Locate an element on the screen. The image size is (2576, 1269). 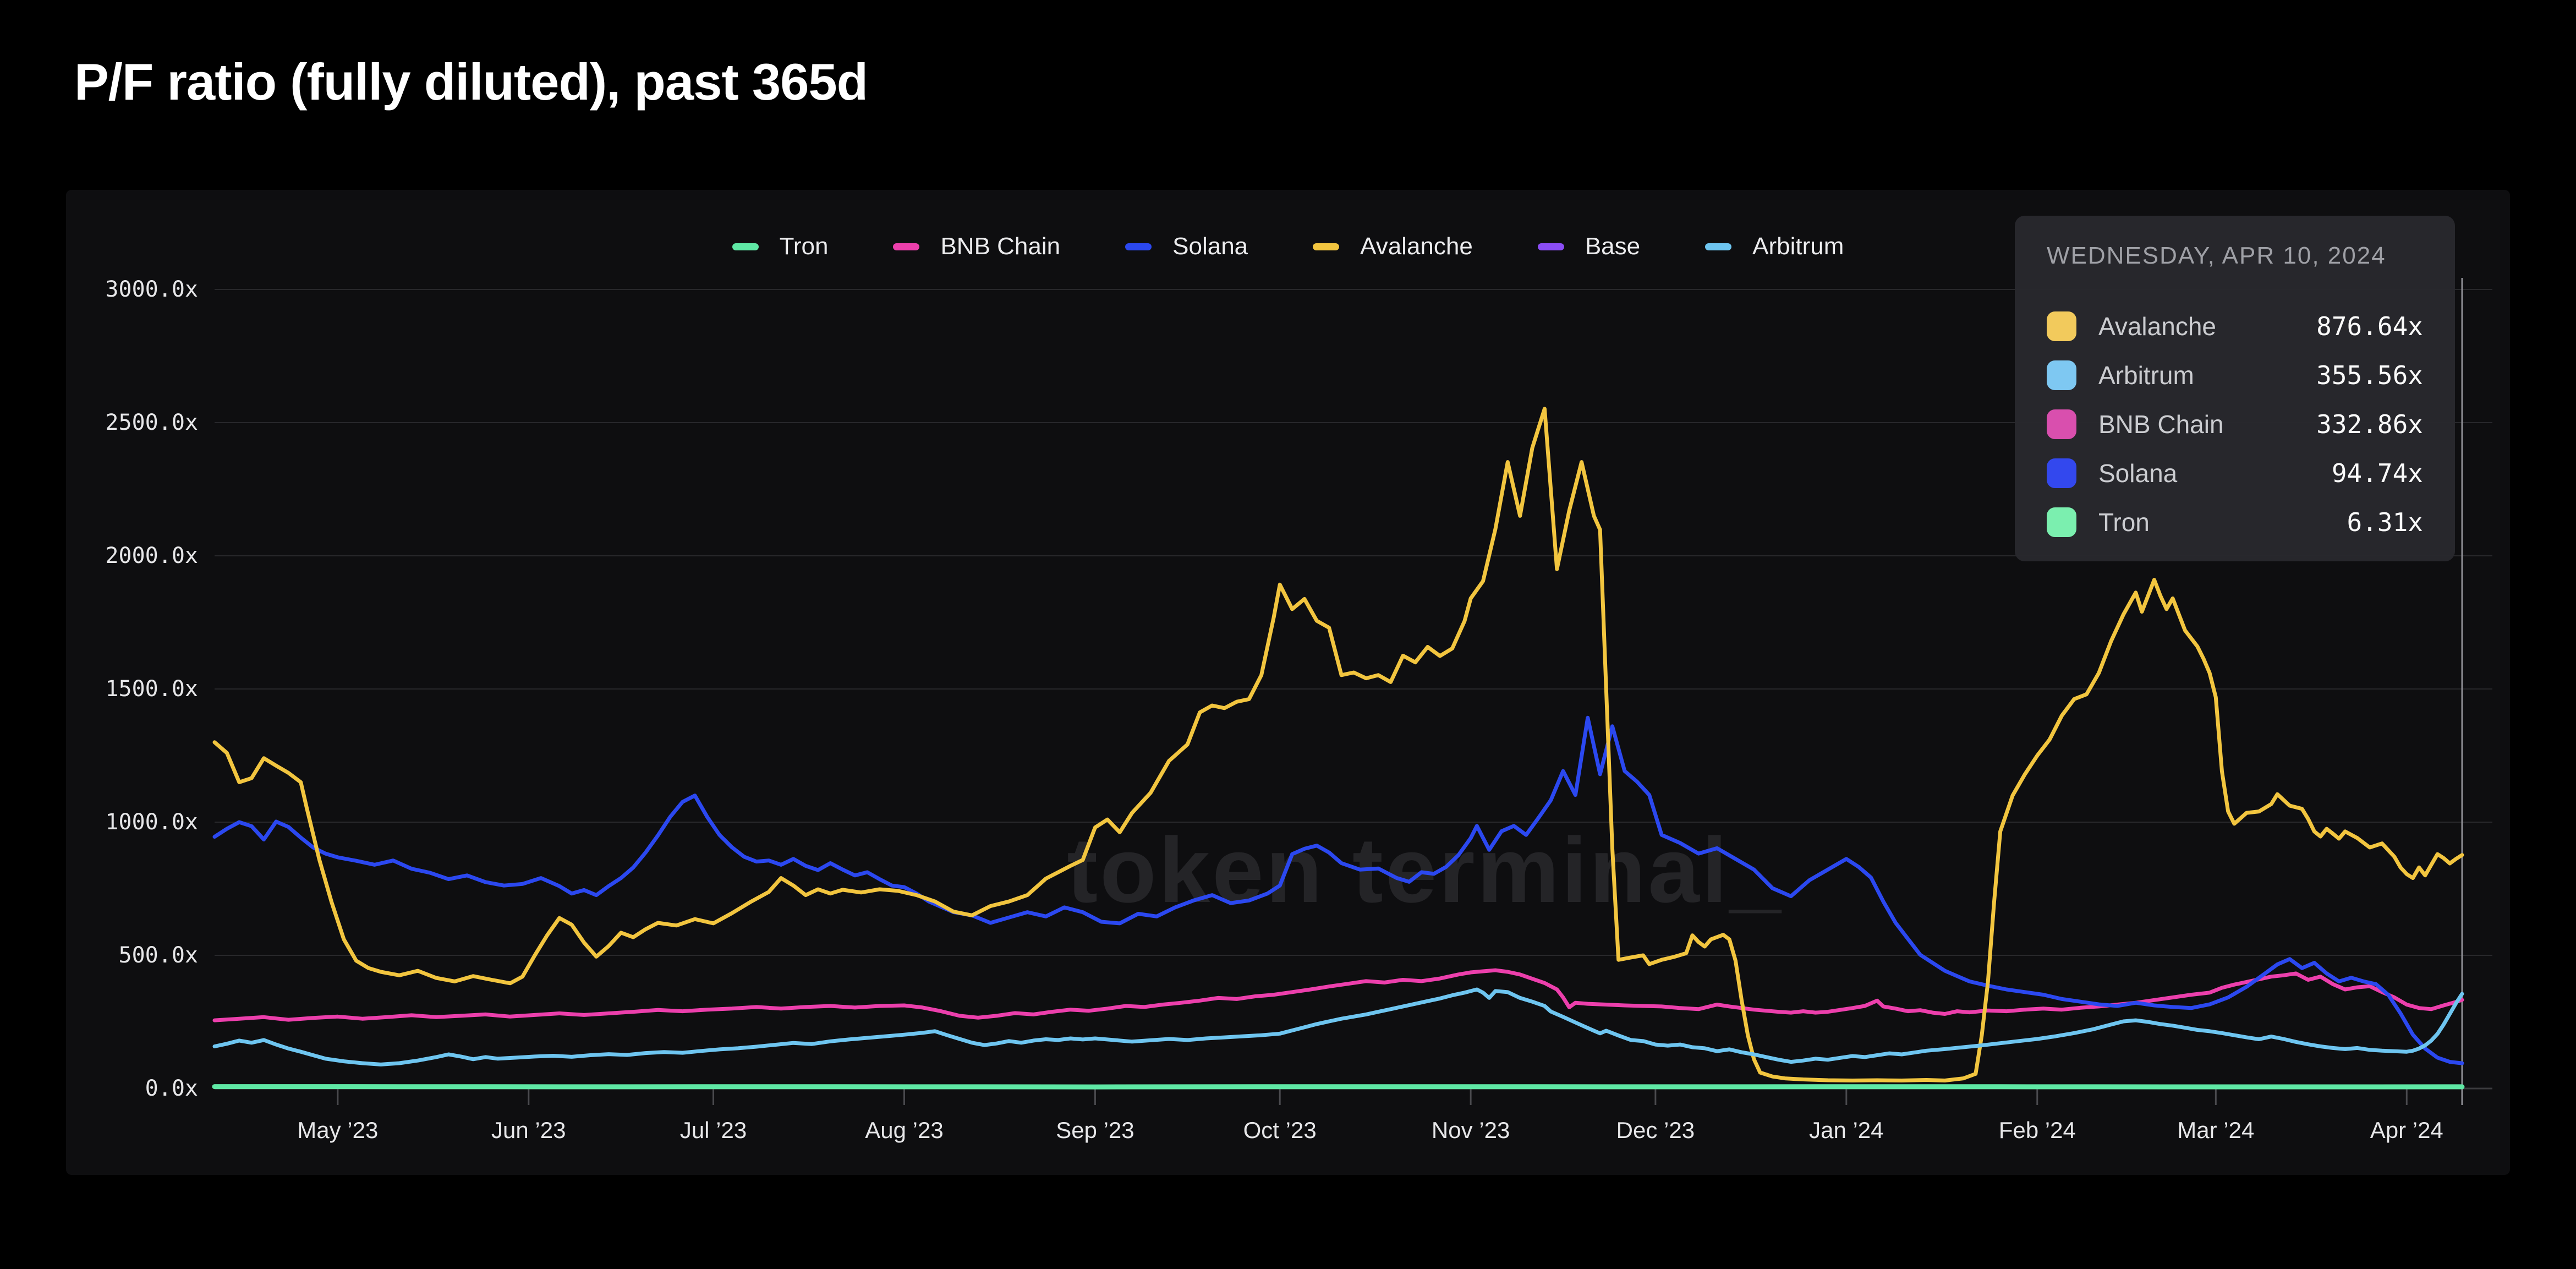
y-tick-label: 3000.0x is located at coordinates (152, 289).